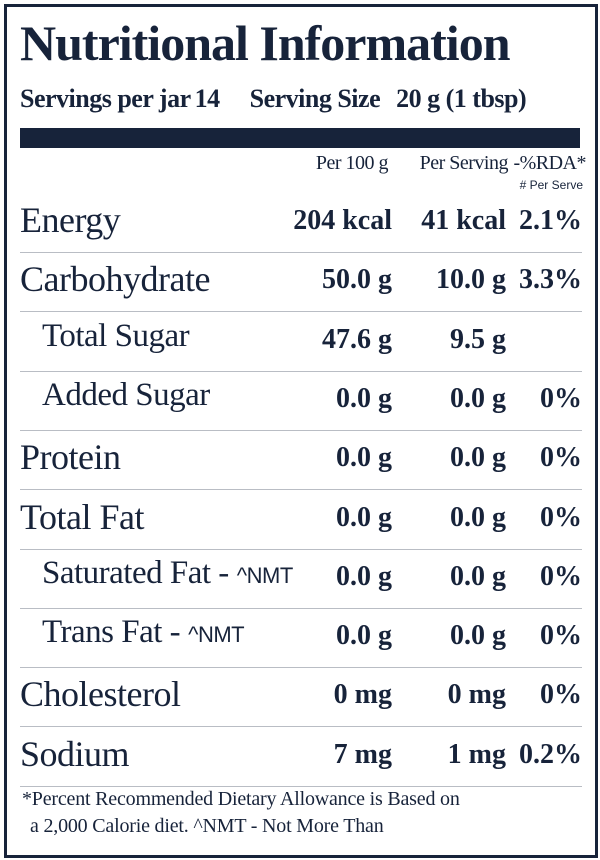 This screenshot has height=860, width=600. What do you see at coordinates (549, 163) in the screenshot?
I see `column-header: -%RDA*` at bounding box center [549, 163].